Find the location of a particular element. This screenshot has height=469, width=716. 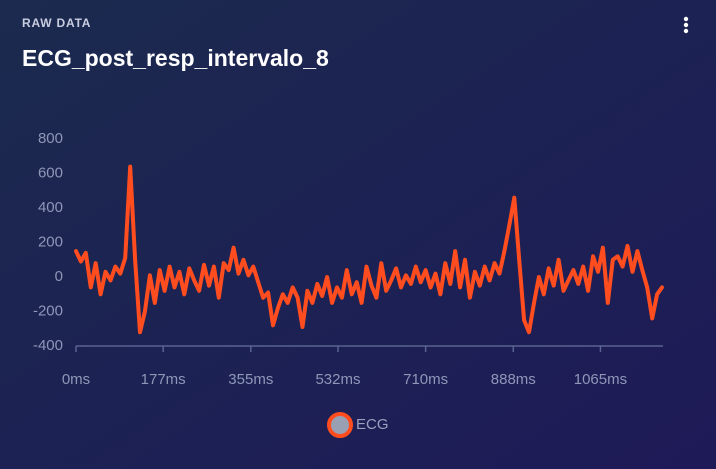

x-tick-label: 355ms is located at coordinates (250, 379).